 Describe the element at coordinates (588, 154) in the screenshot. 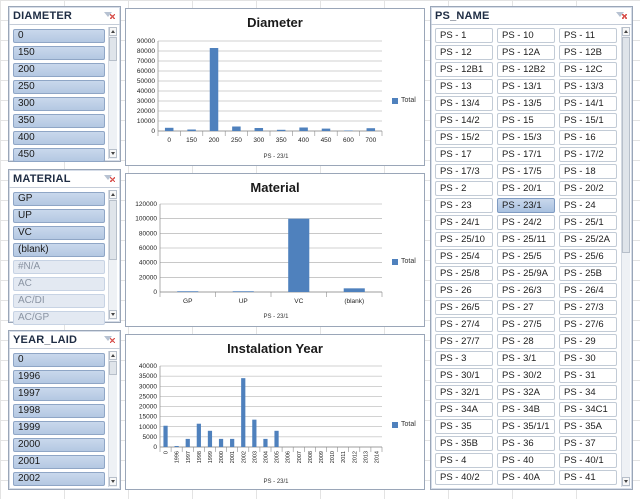

I see `ps-name-item: PS - 17/2` at that location.